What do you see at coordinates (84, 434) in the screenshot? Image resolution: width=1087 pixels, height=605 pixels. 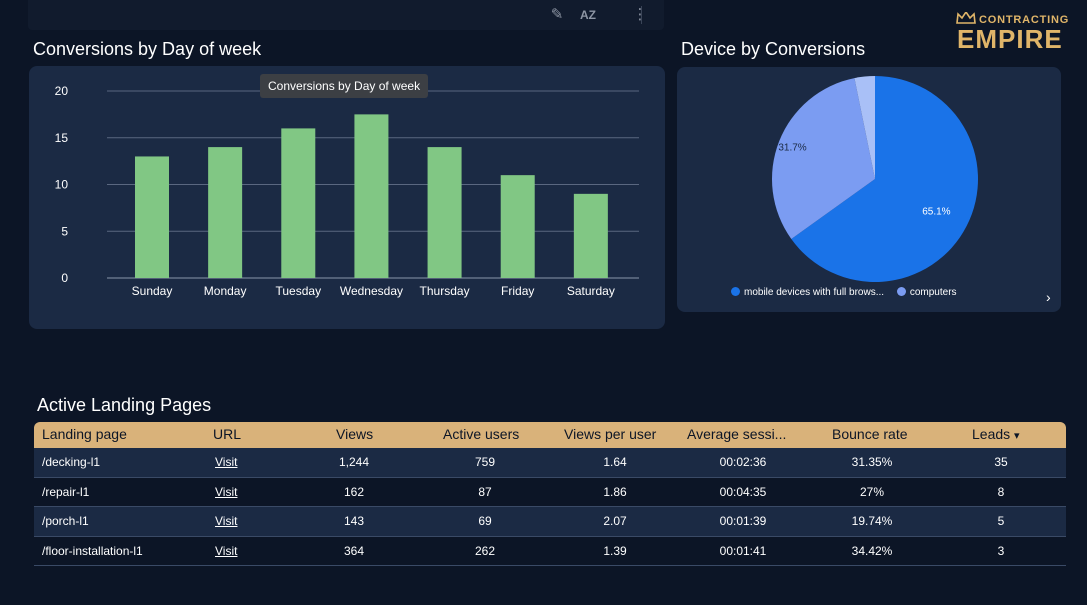 I see `header-landing-page: Landing page` at bounding box center [84, 434].